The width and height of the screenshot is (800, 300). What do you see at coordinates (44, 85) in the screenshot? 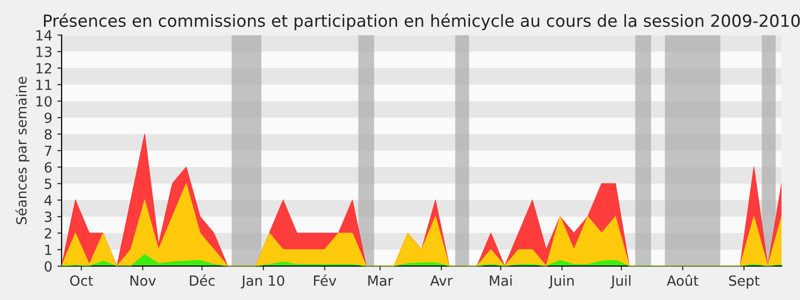
I see `y-tick-label: 11` at bounding box center [44, 85].